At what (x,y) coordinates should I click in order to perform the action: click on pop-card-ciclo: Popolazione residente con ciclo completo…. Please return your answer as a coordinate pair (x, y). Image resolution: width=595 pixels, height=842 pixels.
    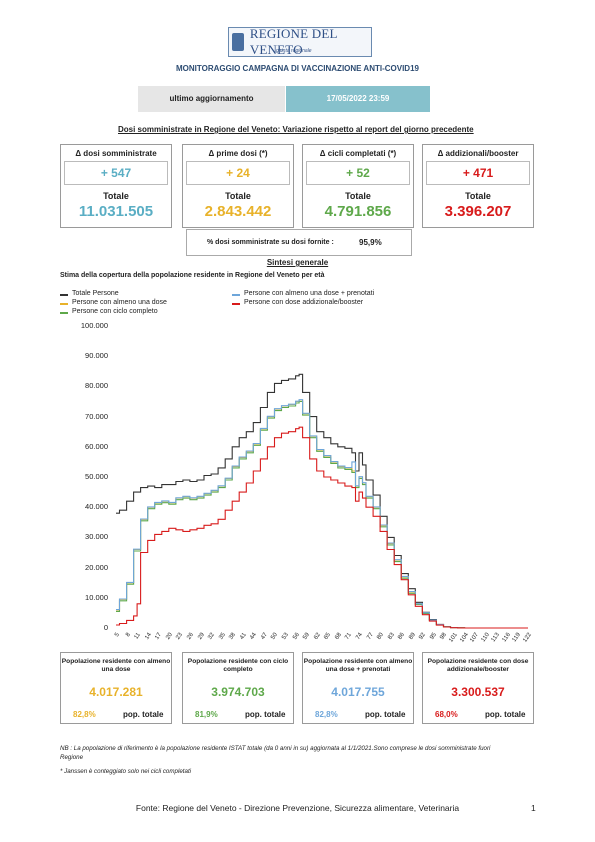
    Looking at the image, I should click on (238, 688).